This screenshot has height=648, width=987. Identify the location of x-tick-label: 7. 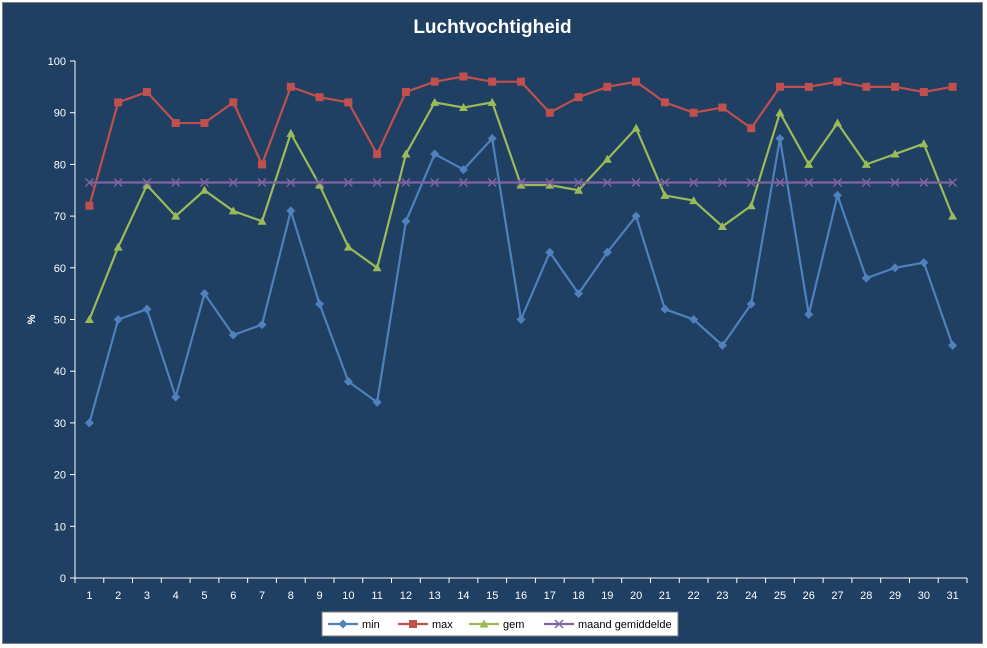
(262, 596).